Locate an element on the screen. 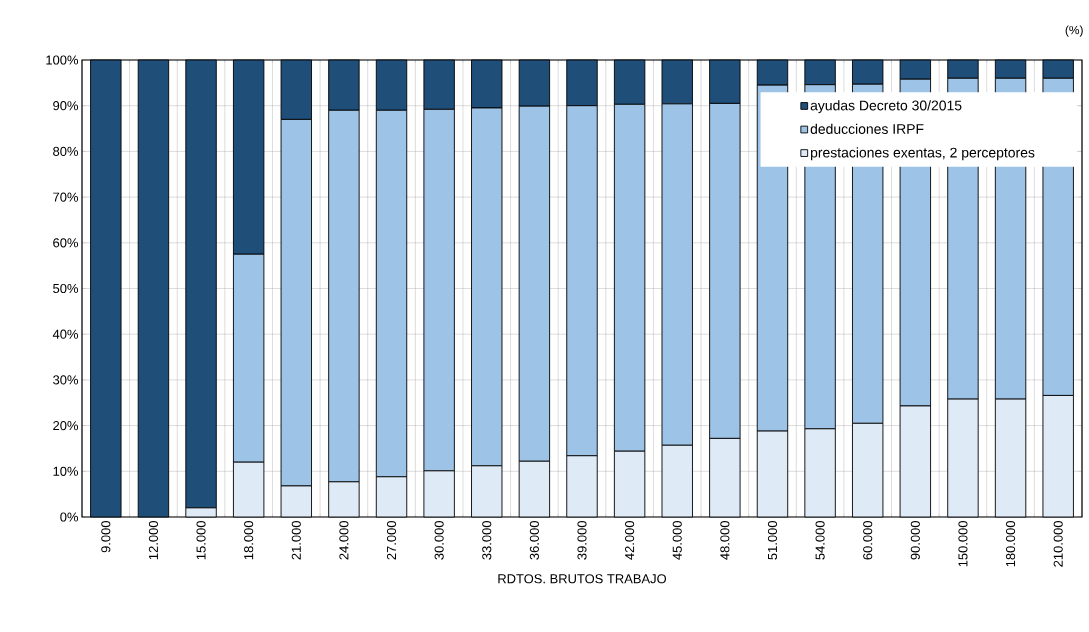 The width and height of the screenshot is (1089, 632). x-tick-label: 33.000 is located at coordinates (487, 540).